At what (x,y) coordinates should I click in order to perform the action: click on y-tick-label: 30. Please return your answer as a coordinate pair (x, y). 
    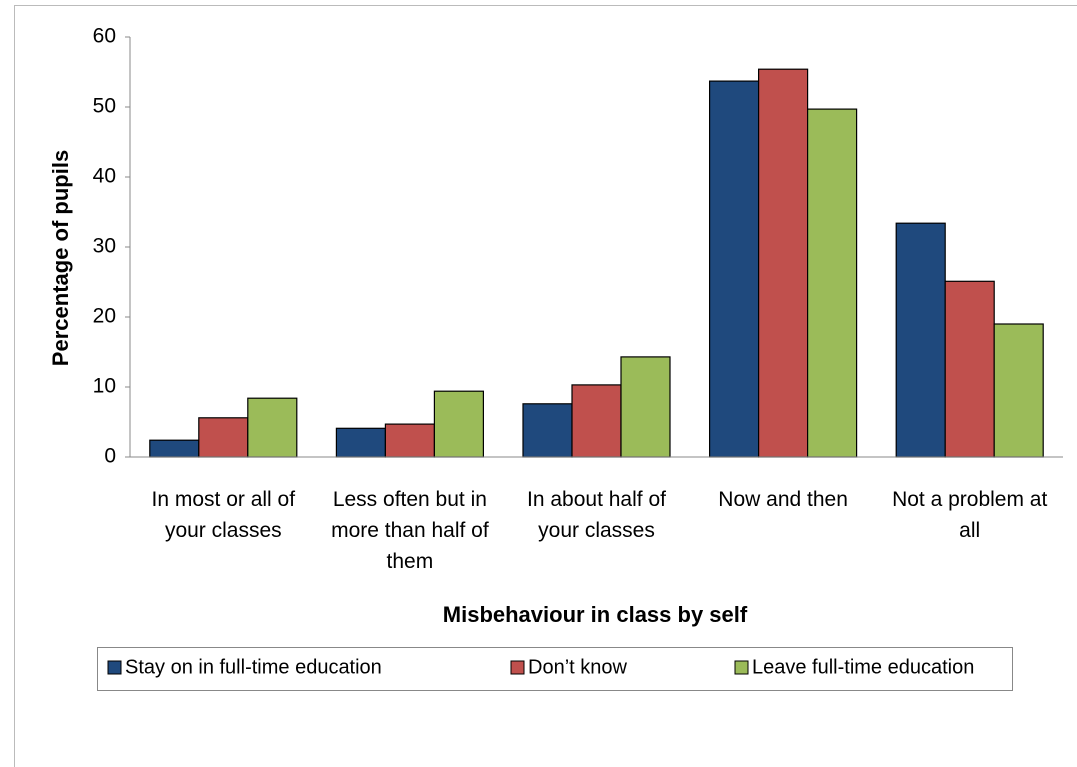
    Looking at the image, I should click on (104, 246).